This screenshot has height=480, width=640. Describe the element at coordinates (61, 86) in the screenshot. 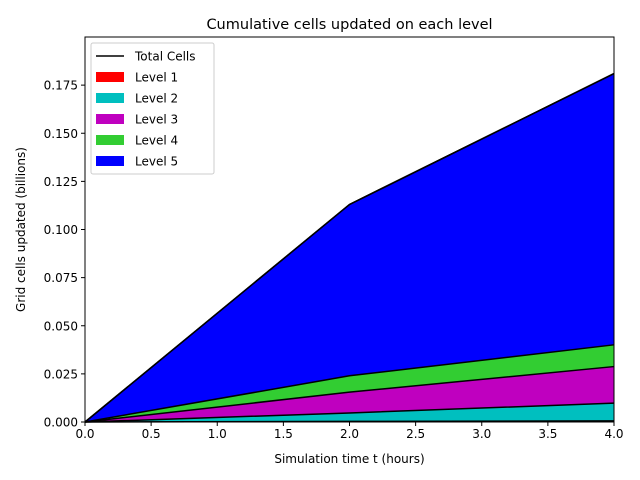

I see `y-tick-label: 0.175` at that location.